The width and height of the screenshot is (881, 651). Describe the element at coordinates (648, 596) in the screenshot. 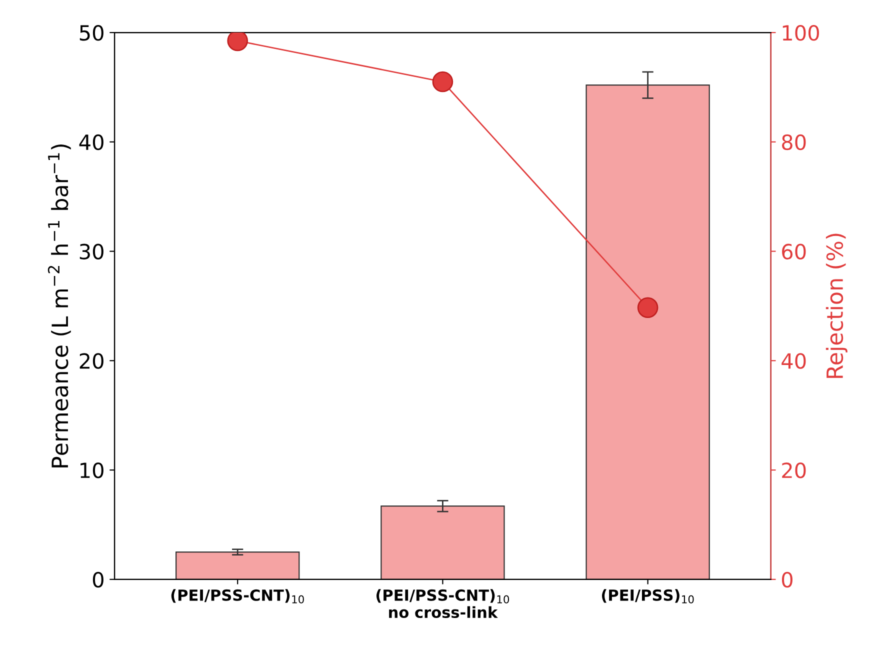

I see `x-tick-label: (PEI/PSS)$_{10}$` at that location.